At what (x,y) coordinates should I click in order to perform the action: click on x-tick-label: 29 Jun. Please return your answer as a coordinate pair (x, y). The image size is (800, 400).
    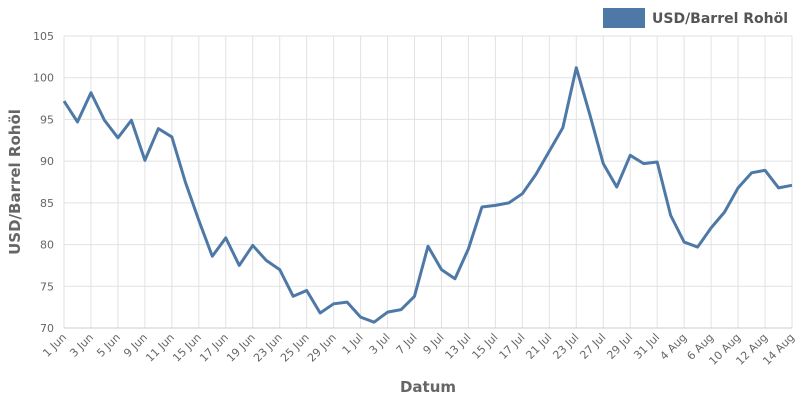
    Looking at the image, I should click on (322, 348).